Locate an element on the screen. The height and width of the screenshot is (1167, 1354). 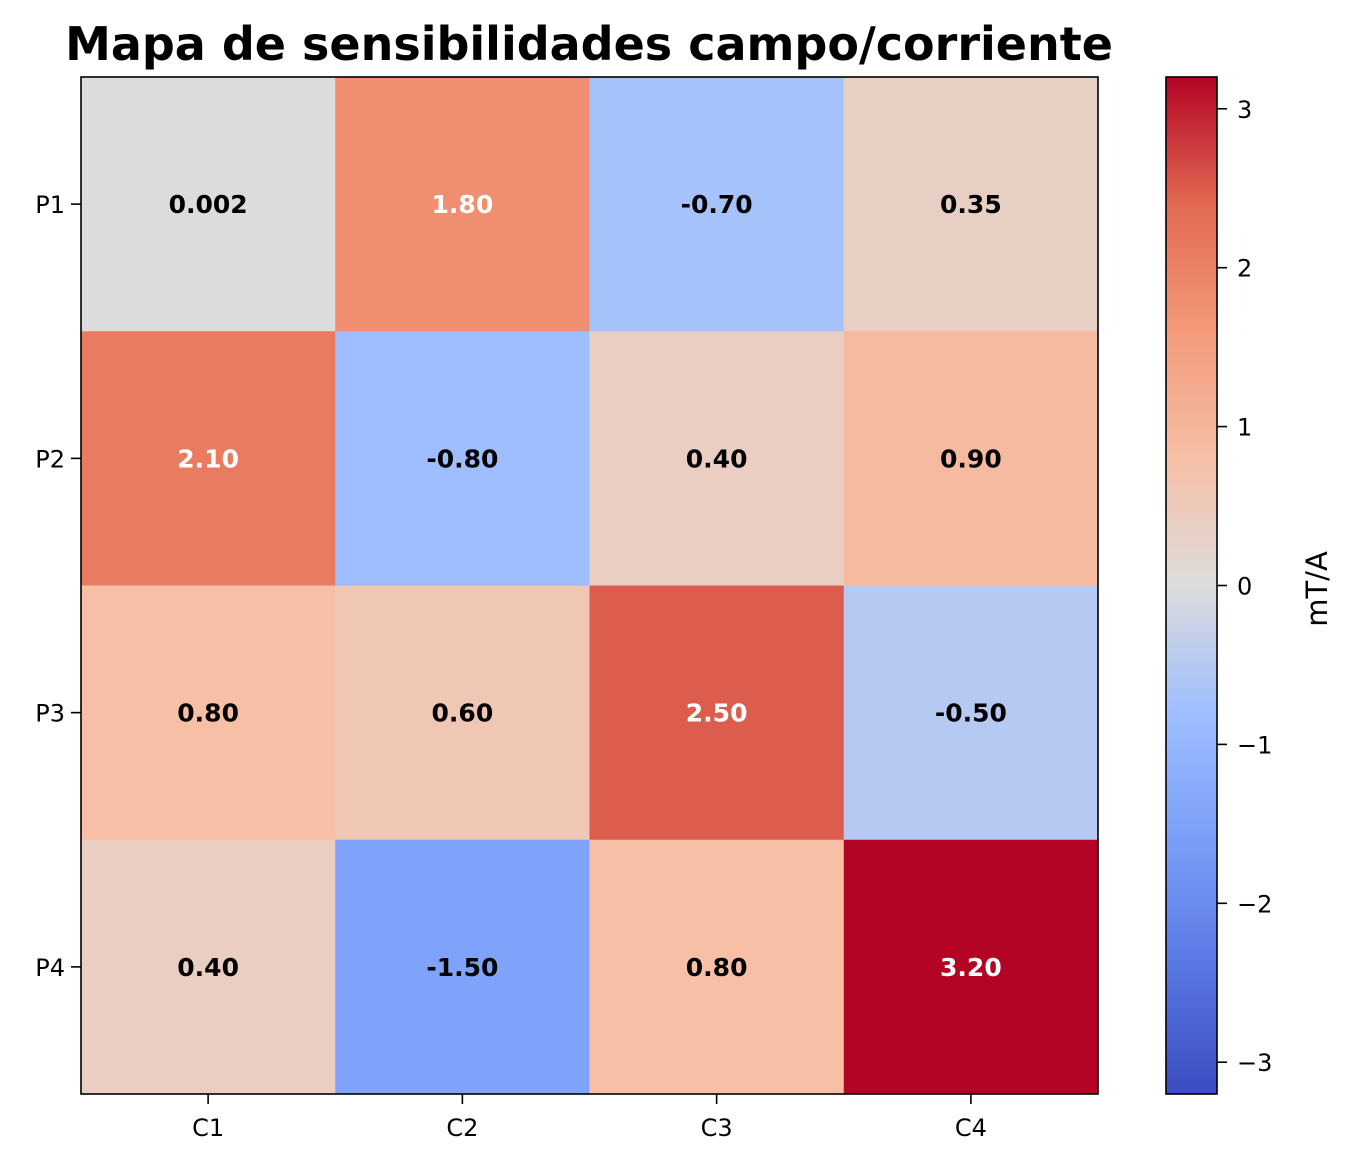
x-tick-label: C3 is located at coordinates (717, 1128).